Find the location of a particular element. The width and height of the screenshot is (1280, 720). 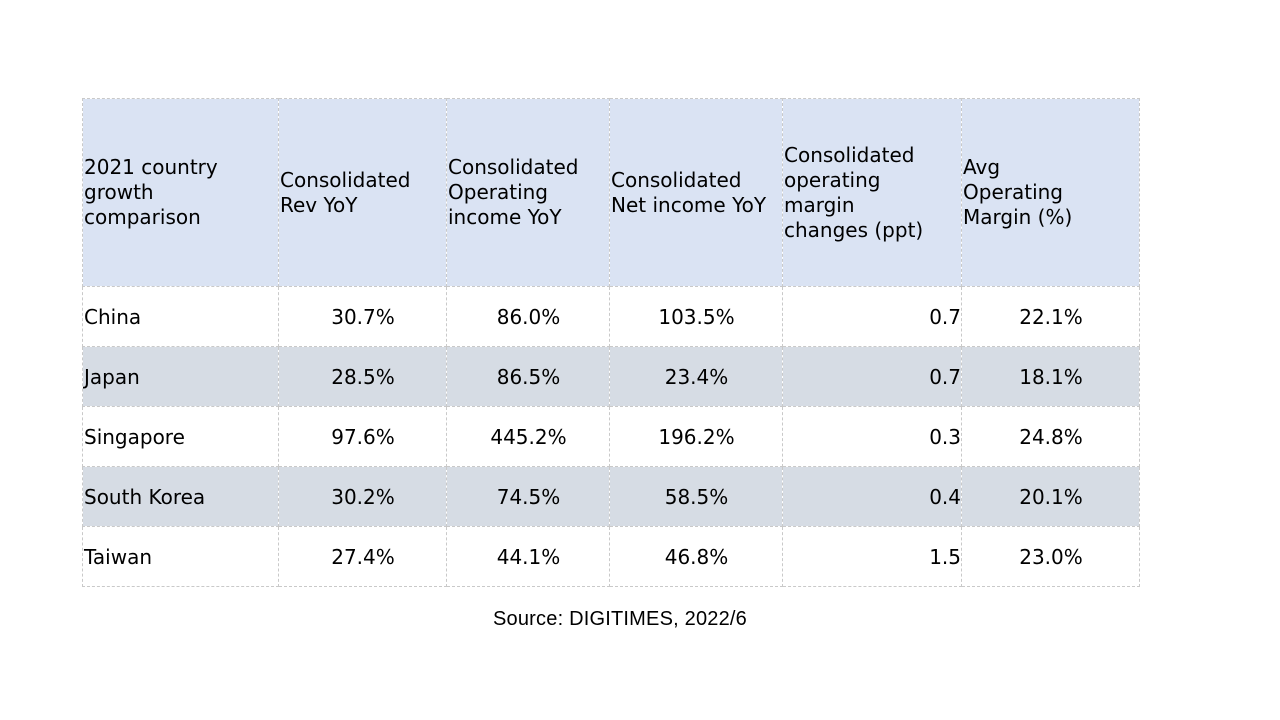

margin-change-cell: 0.3 is located at coordinates (872, 436).